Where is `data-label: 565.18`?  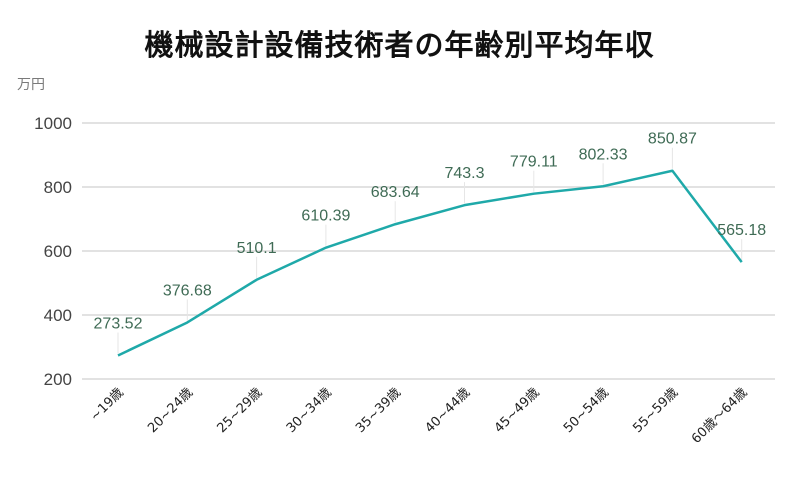
data-label: 565.18 is located at coordinates (741, 230).